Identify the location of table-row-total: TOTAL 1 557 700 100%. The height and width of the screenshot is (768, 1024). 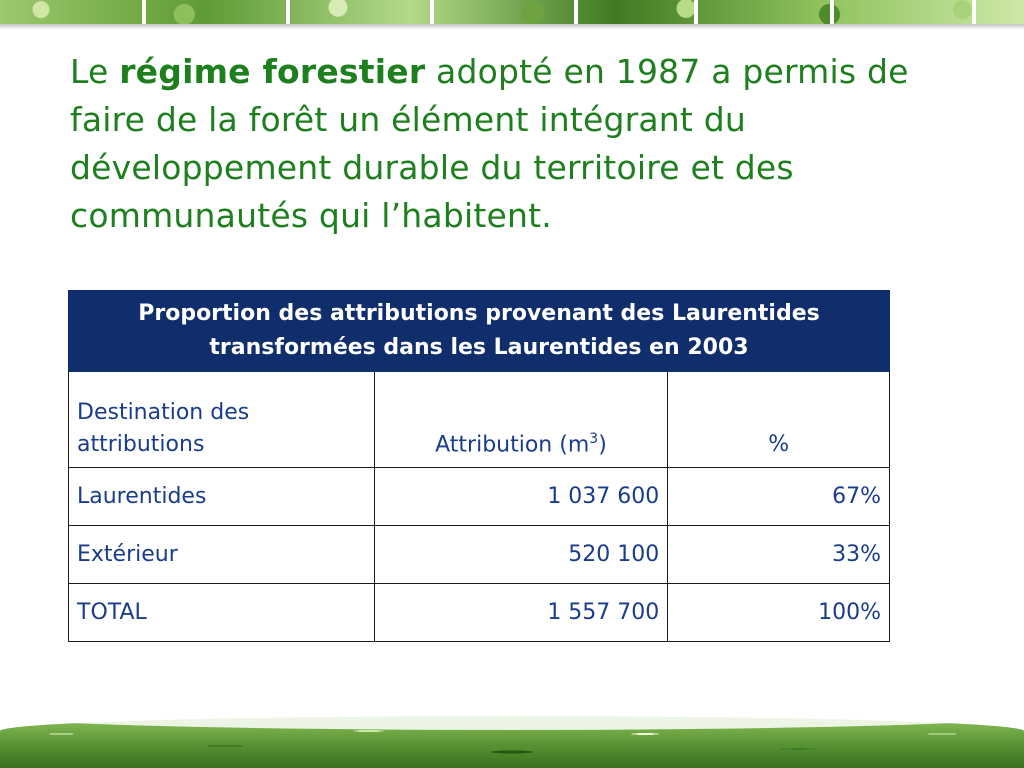
(479, 612).